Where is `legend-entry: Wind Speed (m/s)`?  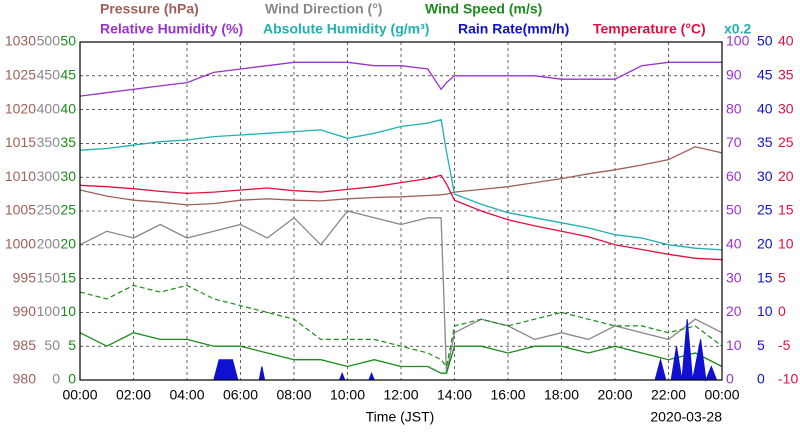
legend-entry: Wind Speed (m/s) is located at coordinates (483, 9).